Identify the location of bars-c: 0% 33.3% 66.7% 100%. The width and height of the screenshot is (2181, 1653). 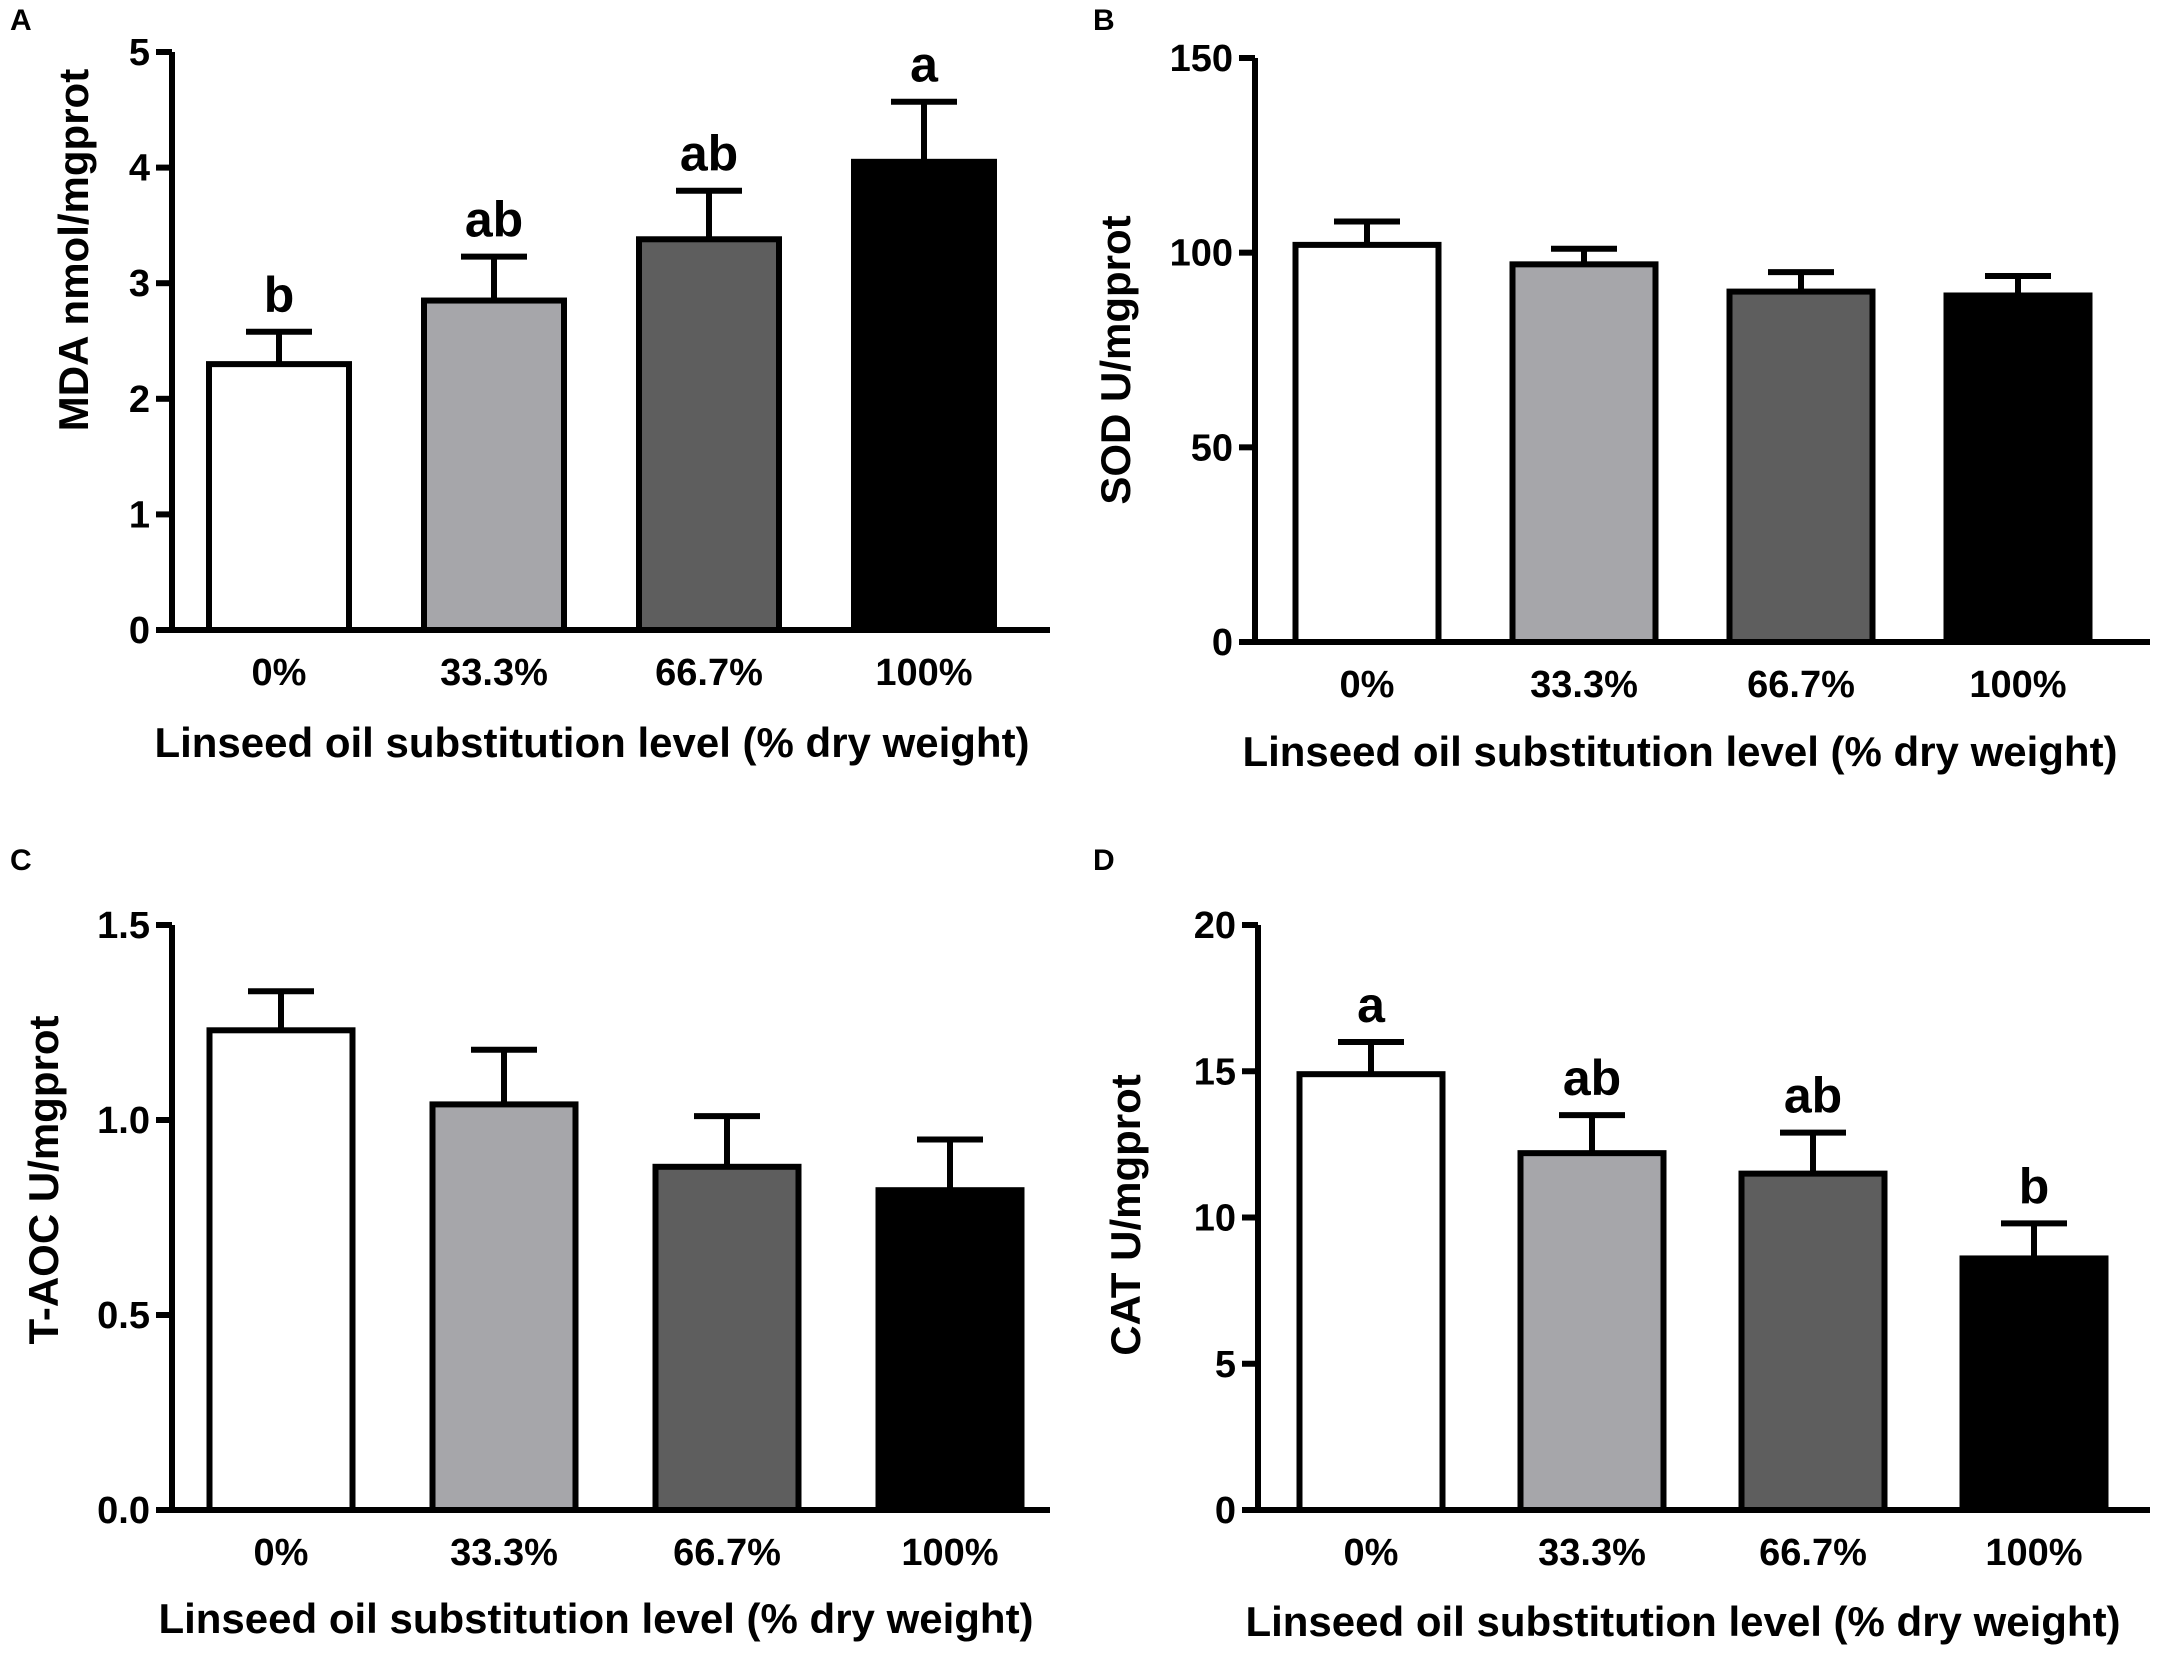
(615, 1281).